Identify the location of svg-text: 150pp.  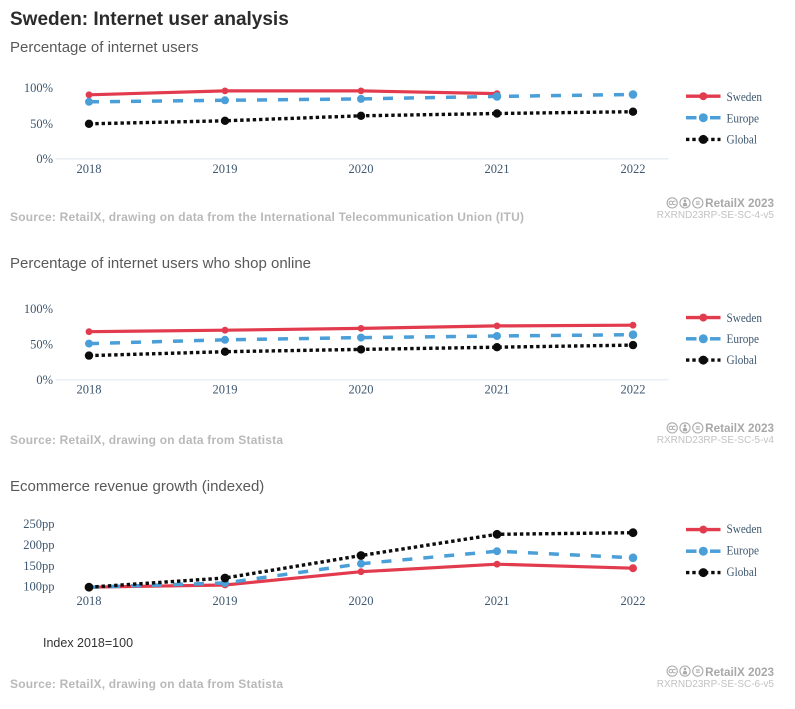
(38, 566).